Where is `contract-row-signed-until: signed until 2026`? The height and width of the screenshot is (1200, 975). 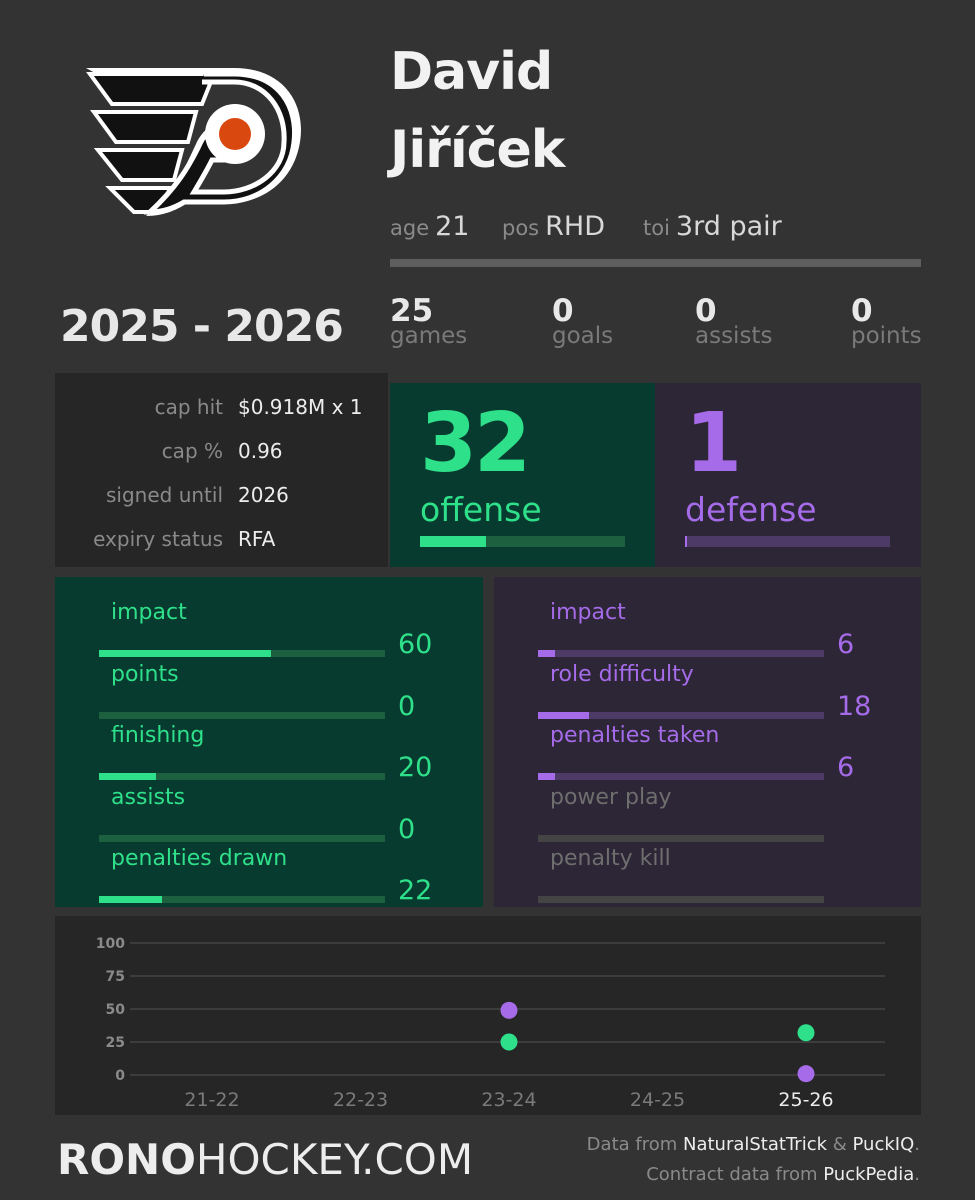
contract-row-signed-until: signed until 2026 is located at coordinates (221, 503).